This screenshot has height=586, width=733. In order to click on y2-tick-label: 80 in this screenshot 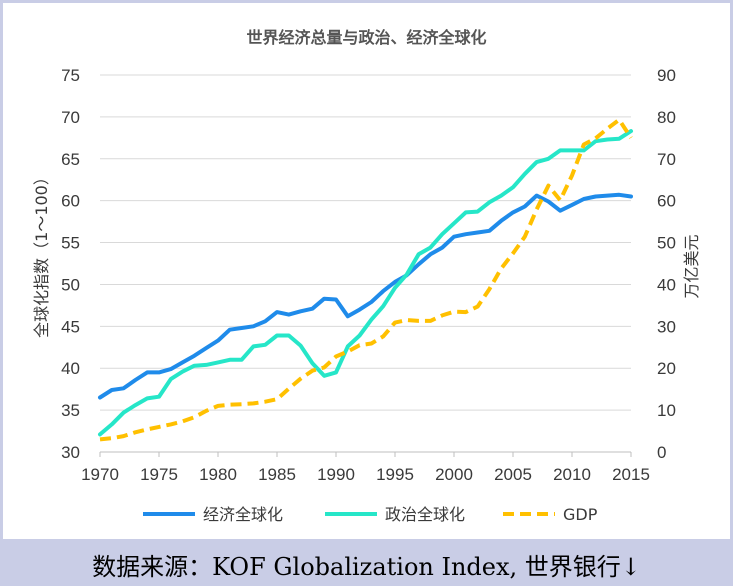, I will do `click(666, 117)`.